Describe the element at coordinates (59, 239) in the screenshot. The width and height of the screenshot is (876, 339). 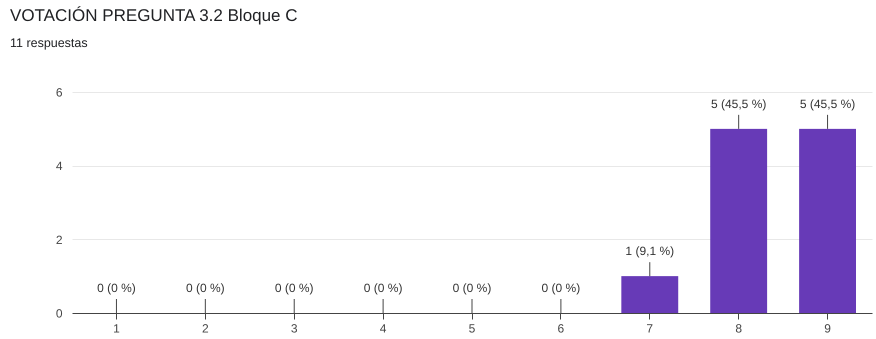
I see `y-tick-label: 2` at that location.